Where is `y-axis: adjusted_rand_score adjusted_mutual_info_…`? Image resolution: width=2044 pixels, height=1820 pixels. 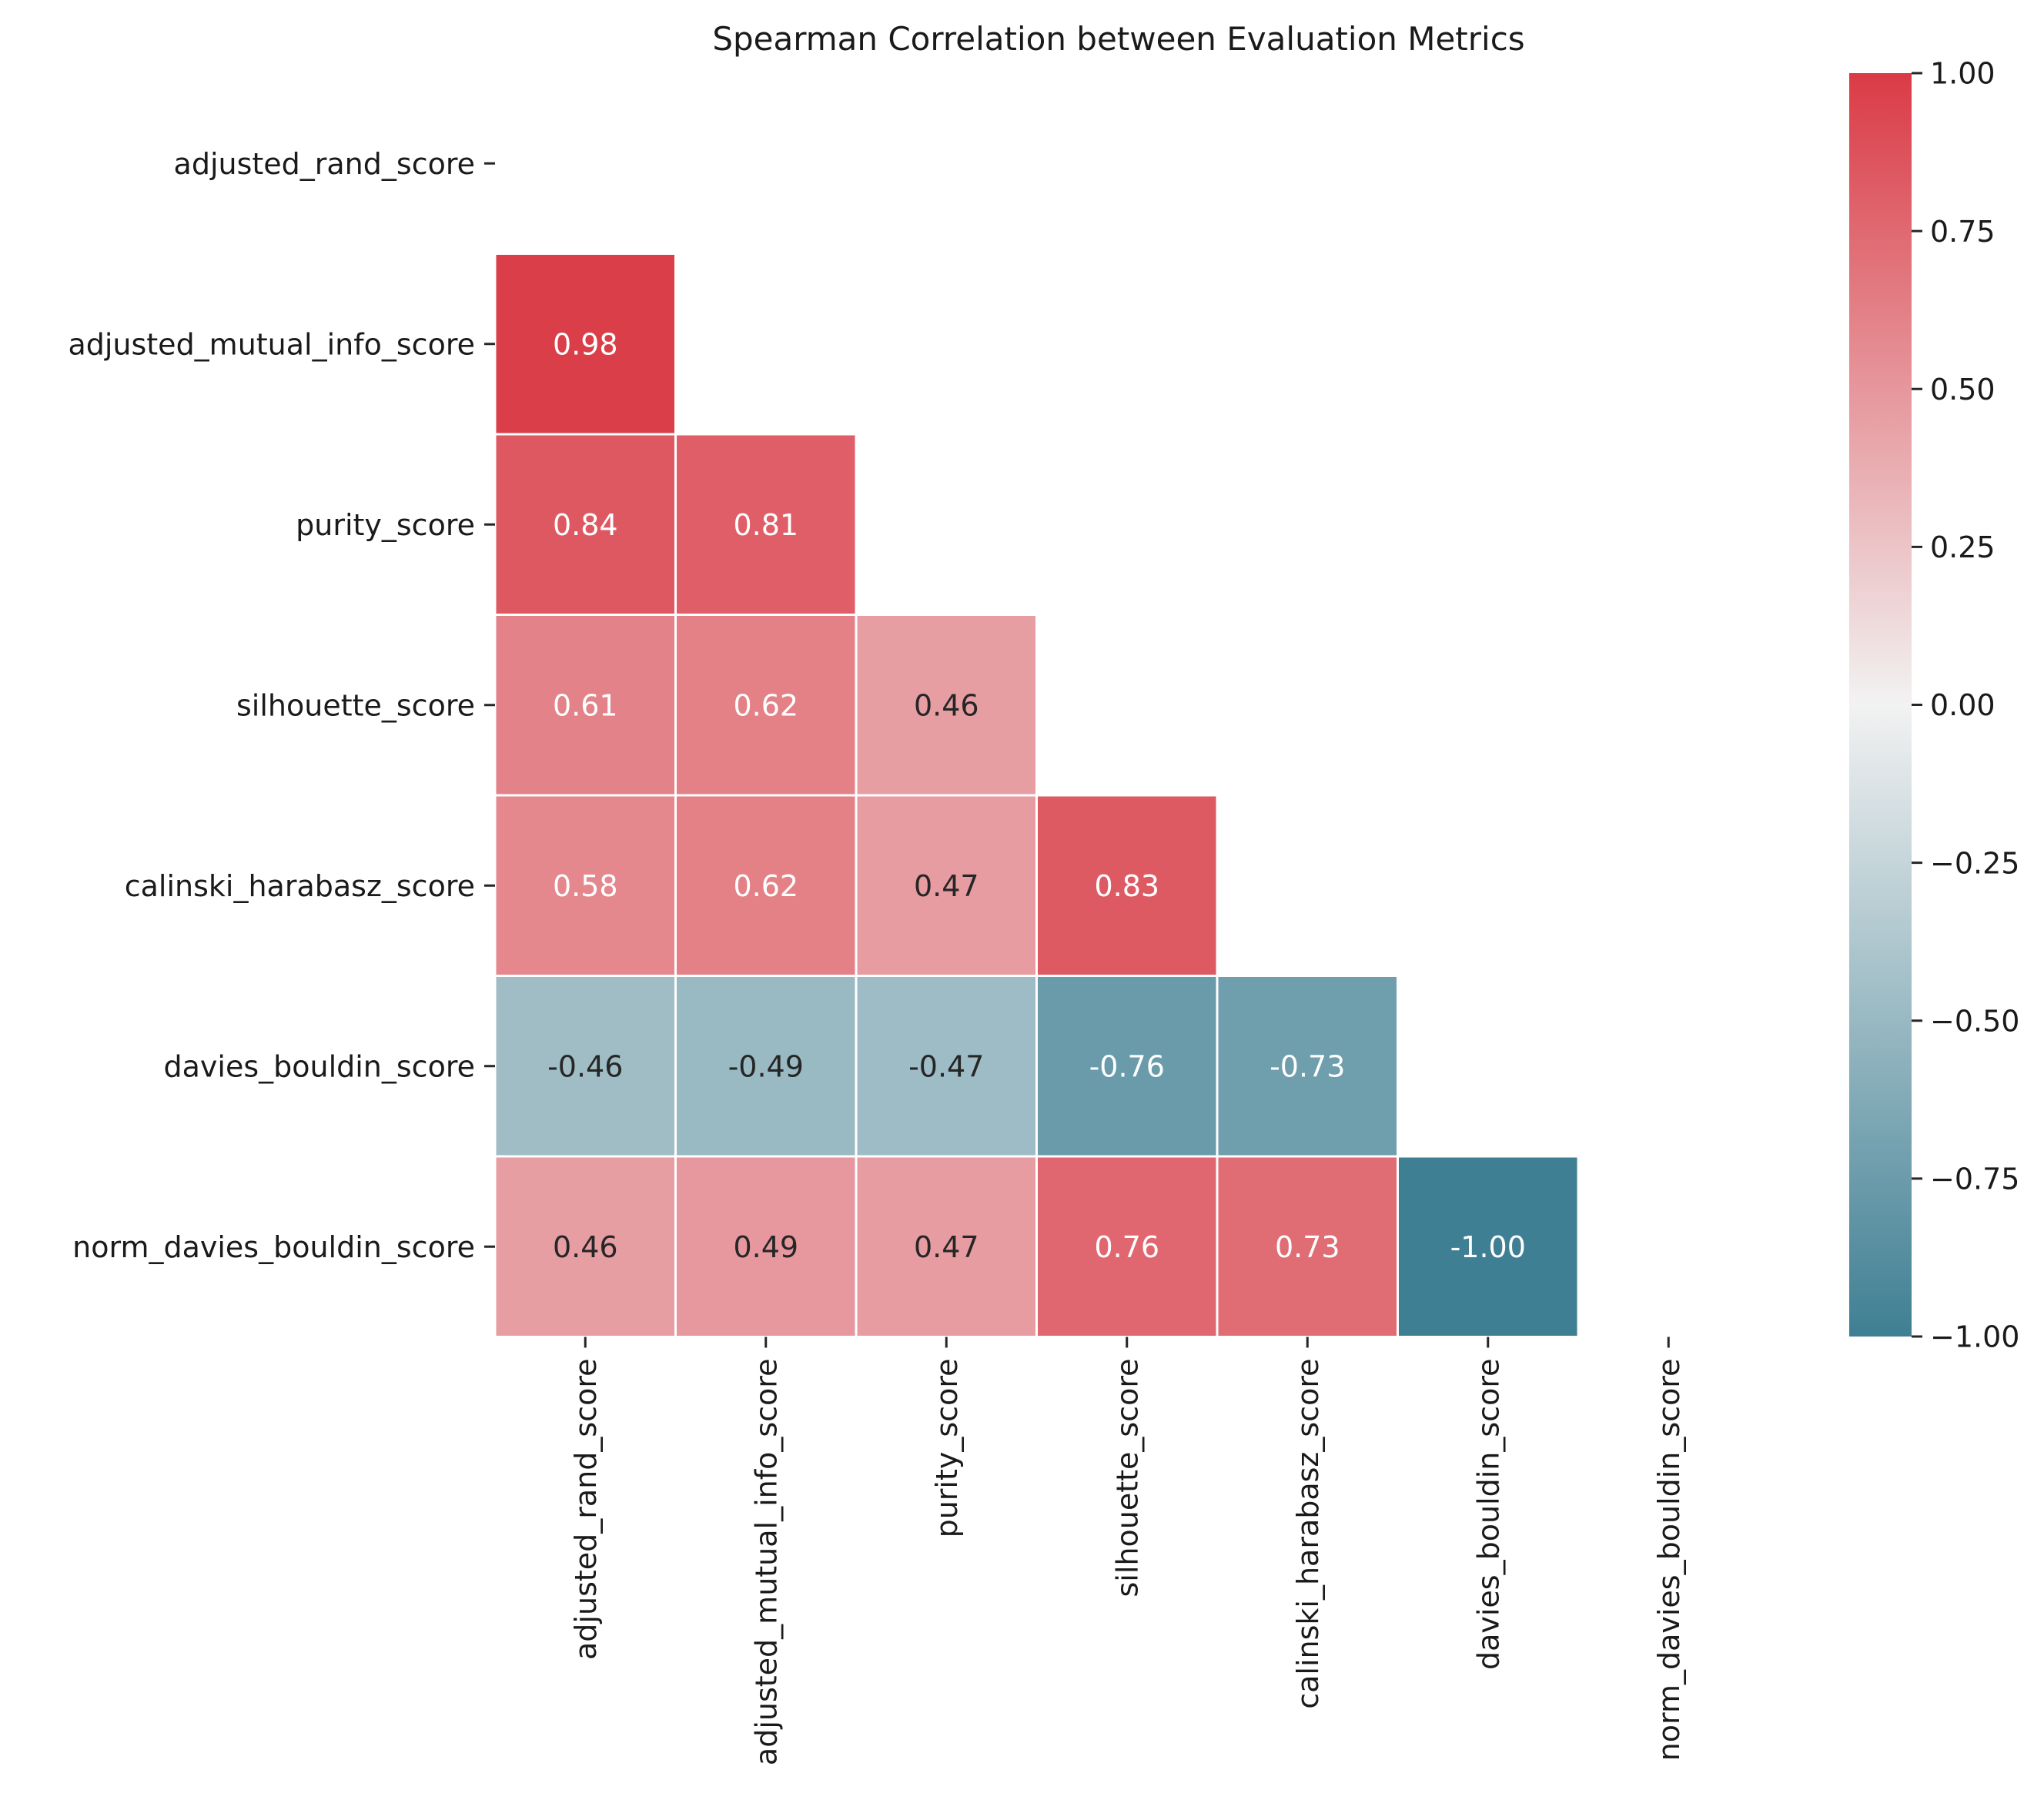 y-axis: adjusted_rand_score adjusted_mutual_info_… is located at coordinates (281, 705).